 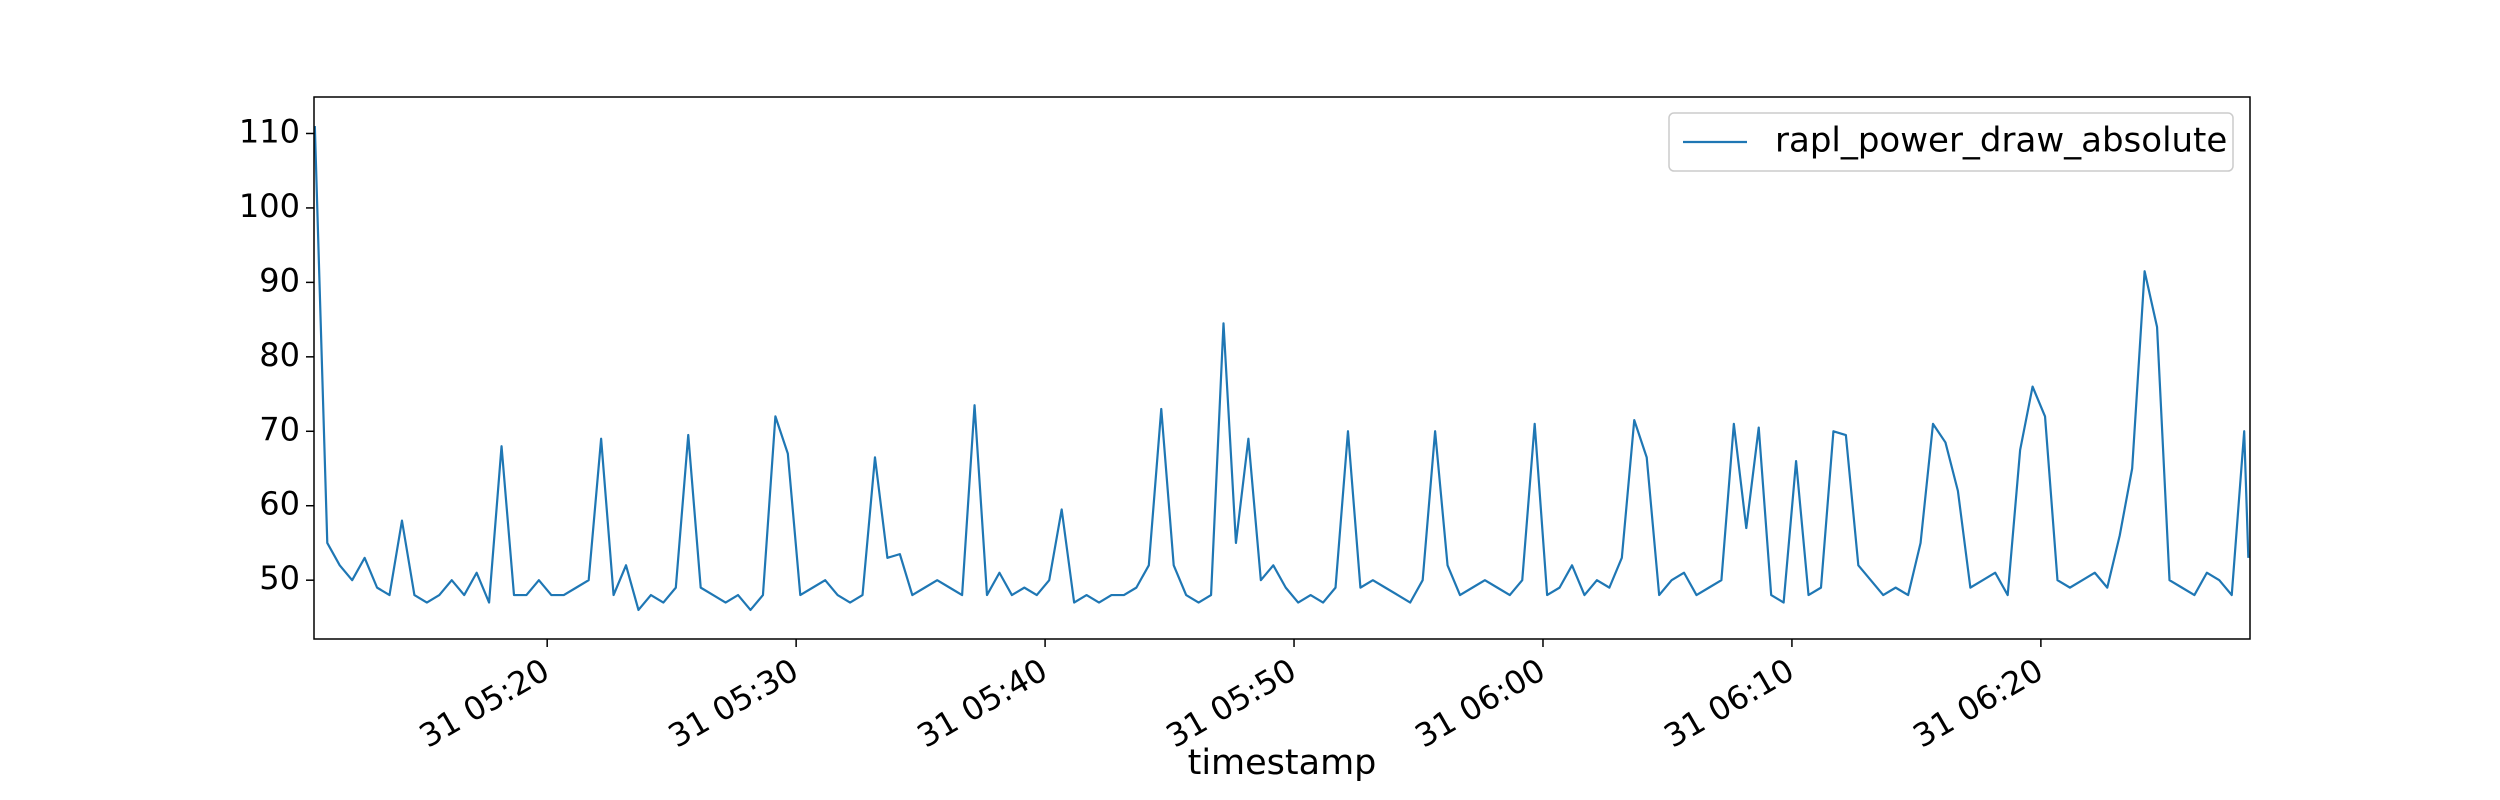 I want to click on y-tick-label: 60, so click(x=279, y=504).